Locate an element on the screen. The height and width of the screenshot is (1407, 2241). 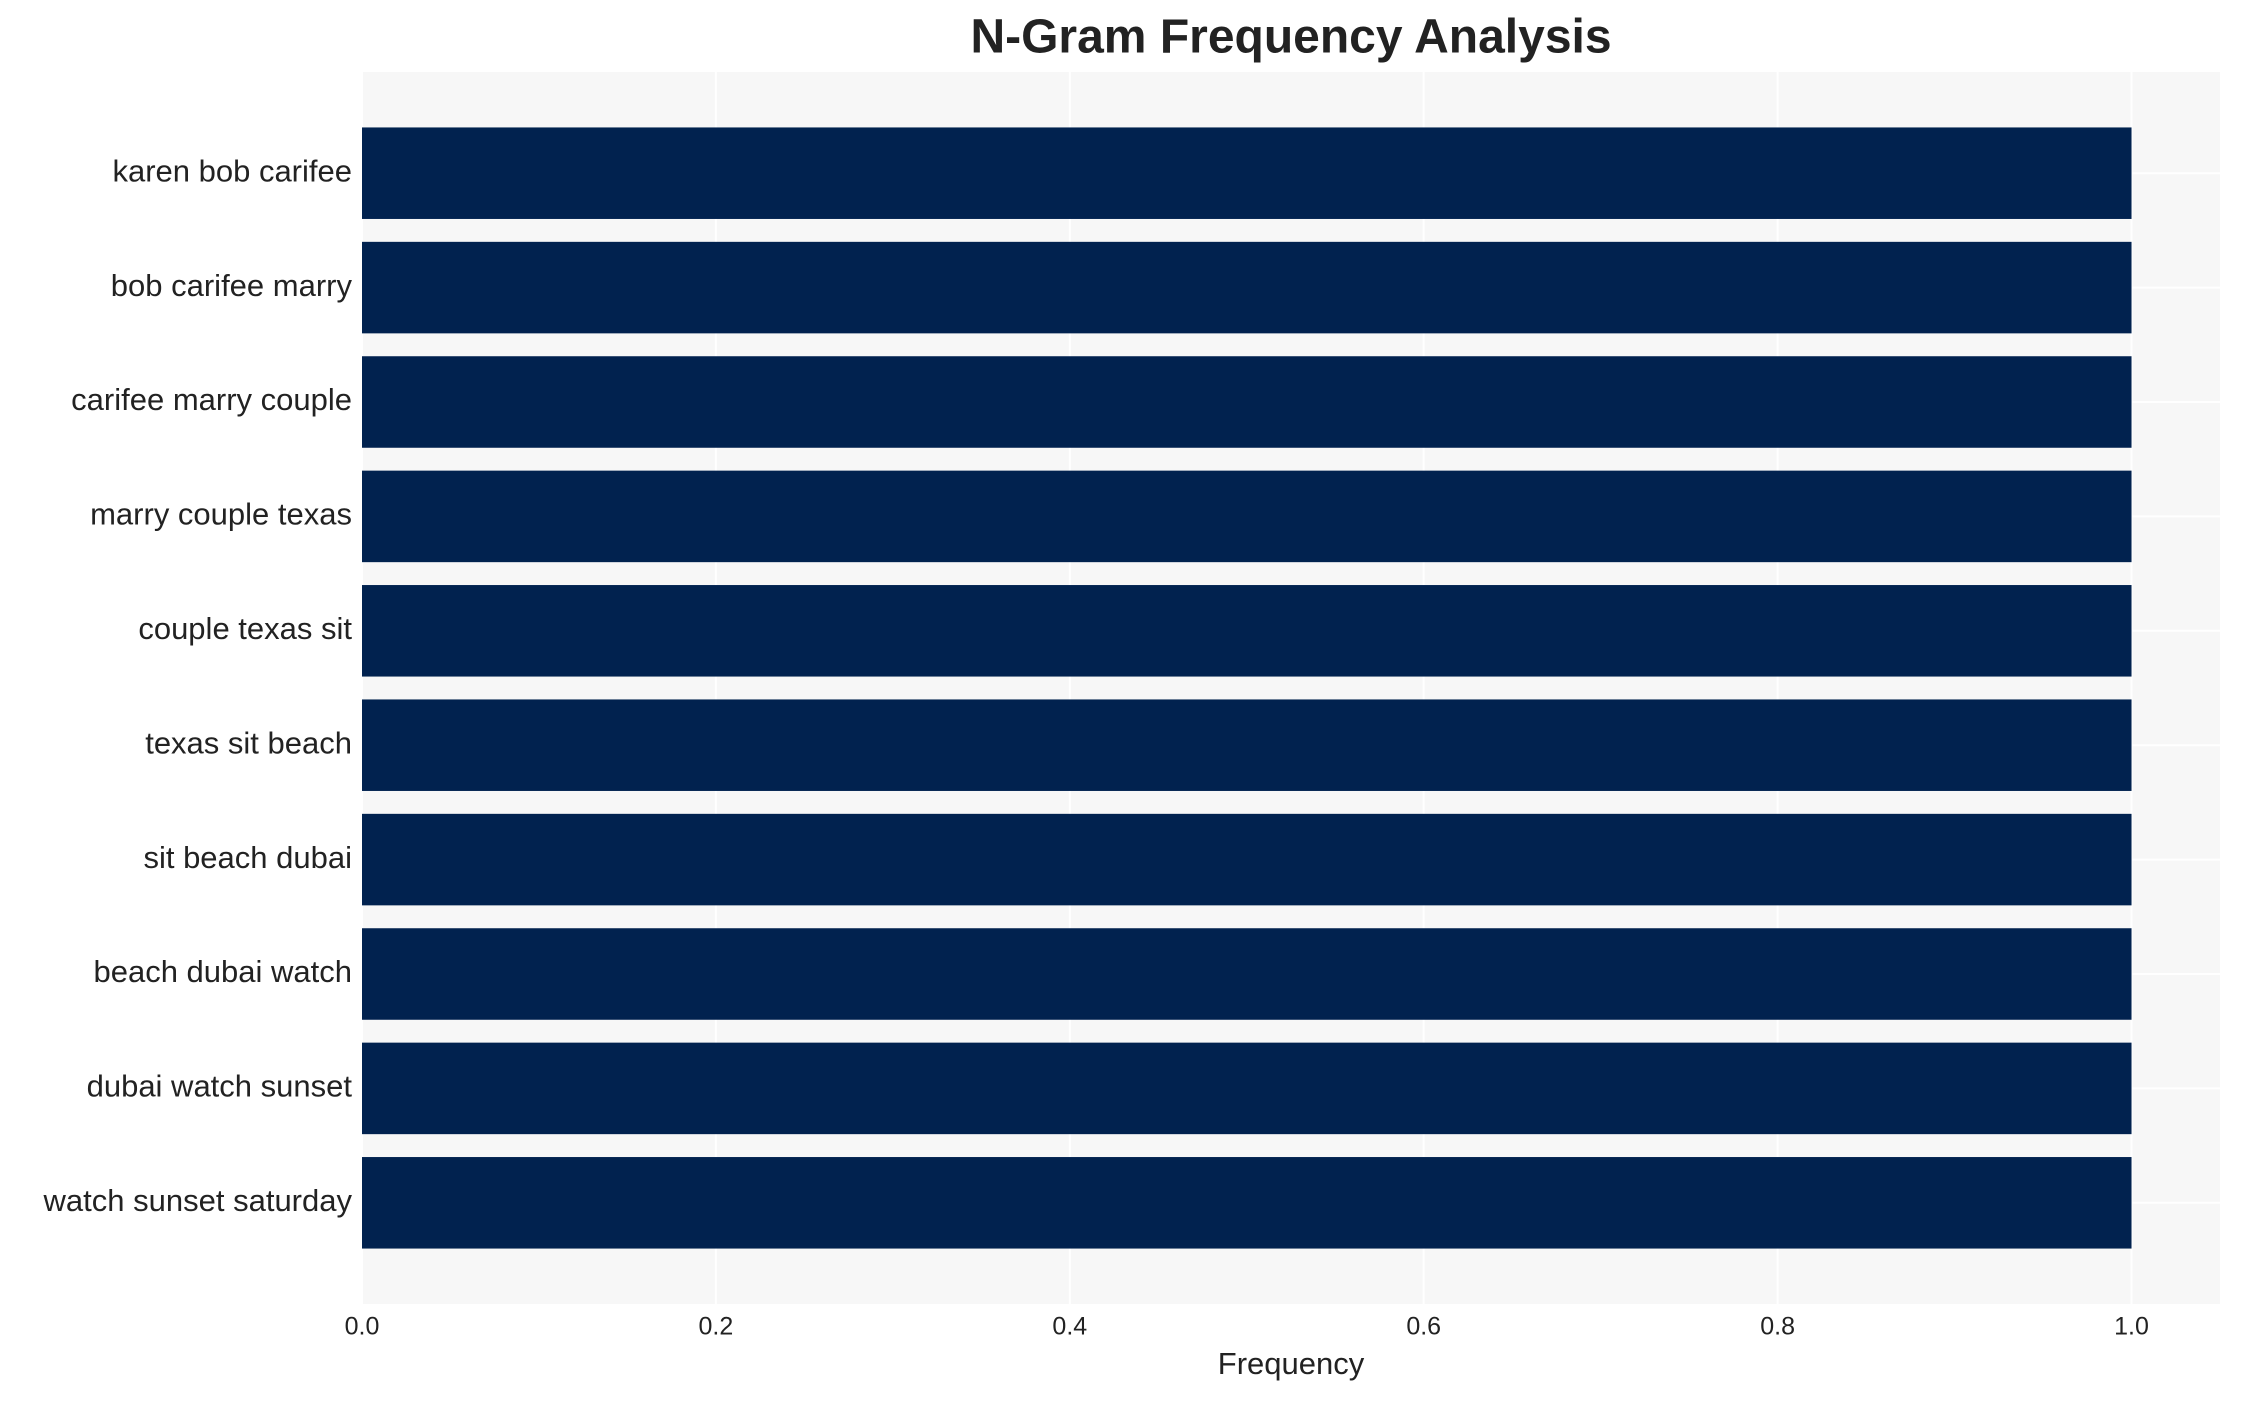
y-tick-label: dubai watch sunset is located at coordinates (220, 1086).